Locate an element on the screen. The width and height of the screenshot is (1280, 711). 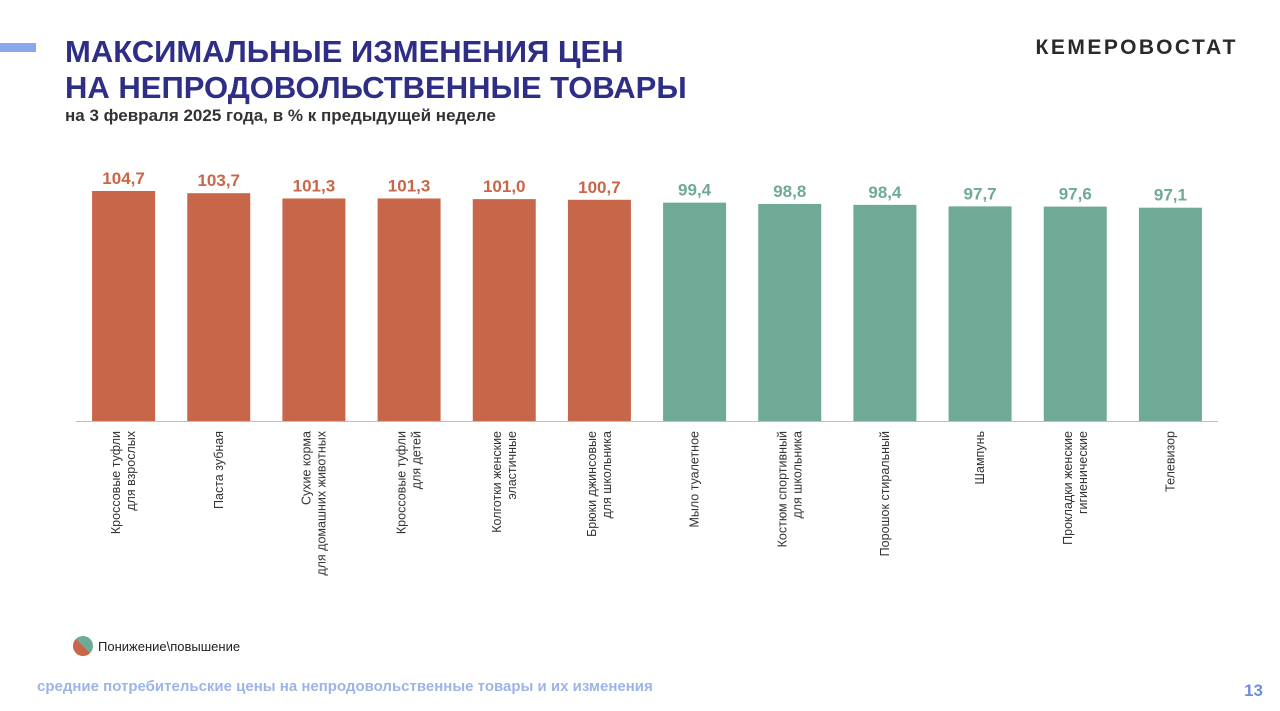
category-label-7: Костюм спортивный для школьника is located at coordinates (789, 489).